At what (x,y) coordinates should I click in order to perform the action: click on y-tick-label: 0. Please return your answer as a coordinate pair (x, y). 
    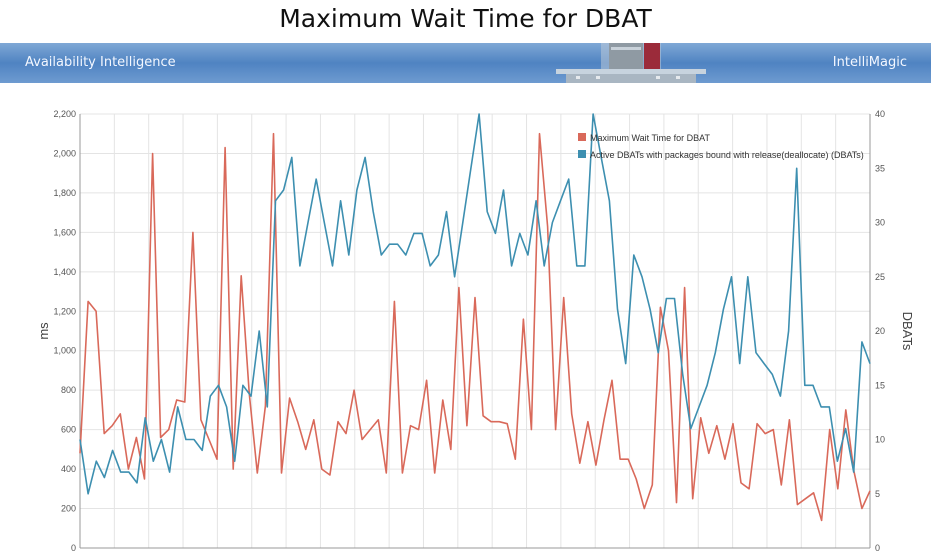
    Looking at the image, I should click on (73, 548).